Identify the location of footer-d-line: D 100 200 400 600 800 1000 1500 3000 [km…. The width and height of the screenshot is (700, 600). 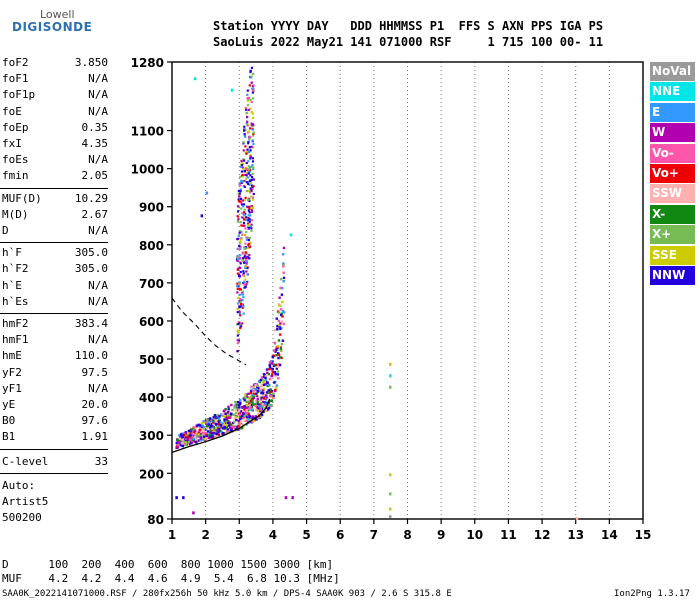
(168, 564).